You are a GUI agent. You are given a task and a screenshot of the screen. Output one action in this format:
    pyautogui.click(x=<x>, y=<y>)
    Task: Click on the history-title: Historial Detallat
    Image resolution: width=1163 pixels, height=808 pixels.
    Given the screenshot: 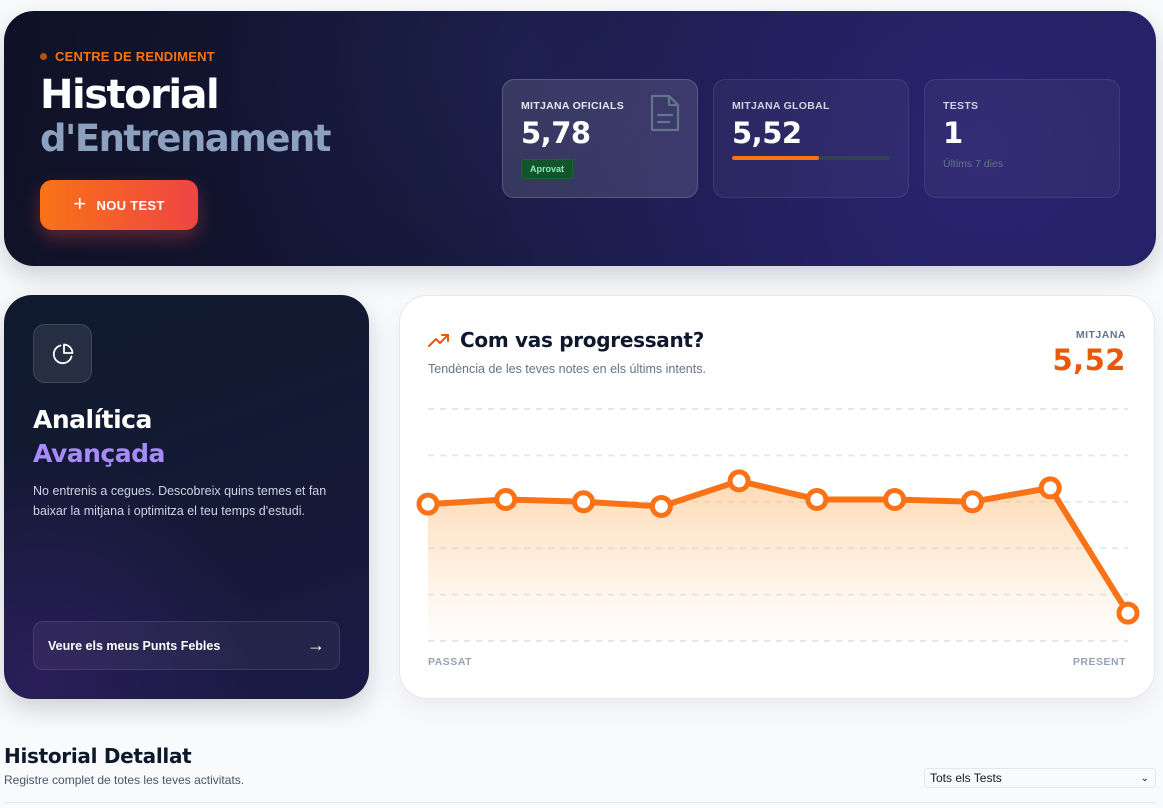 What is the action you would take?
    pyautogui.click(x=98, y=756)
    